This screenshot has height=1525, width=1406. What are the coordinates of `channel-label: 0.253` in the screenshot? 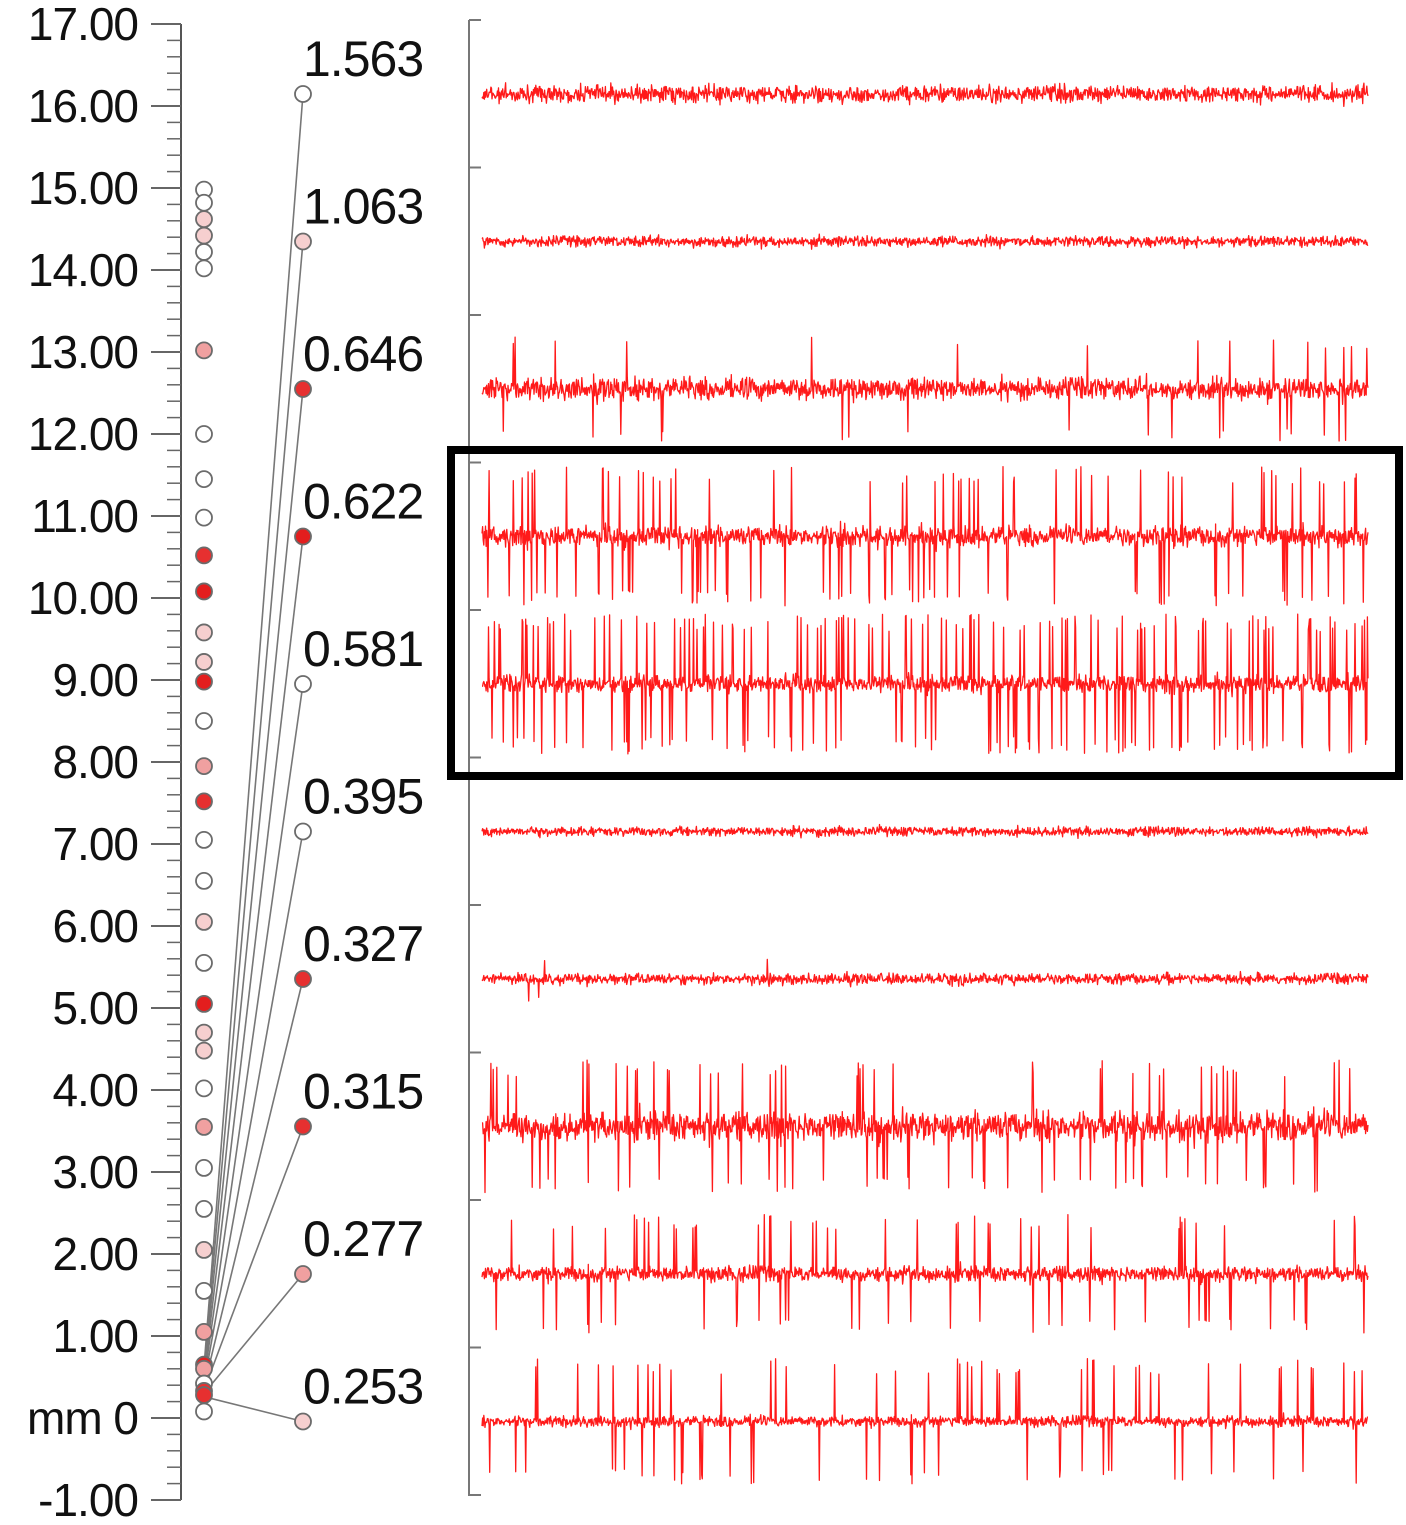 It's located at (363, 1387).